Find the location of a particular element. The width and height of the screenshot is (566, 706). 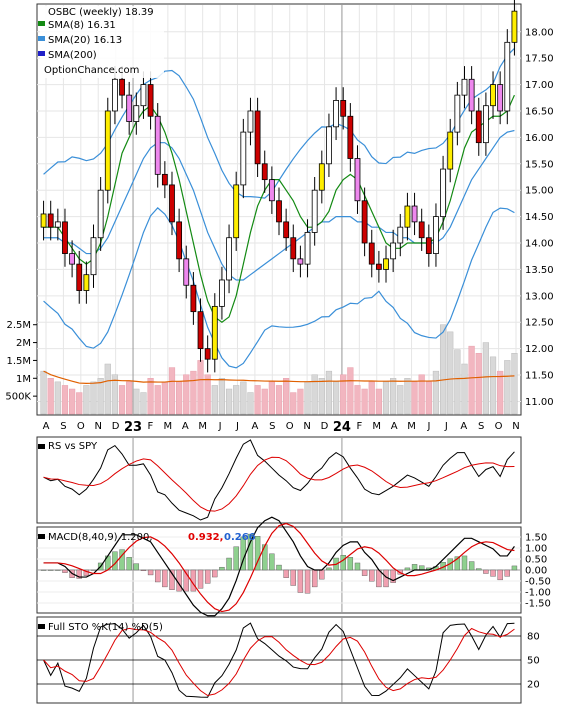

macd-axis: 1.501.000.500.00-0.50-1.00-1.50 is located at coordinates (538, 571).